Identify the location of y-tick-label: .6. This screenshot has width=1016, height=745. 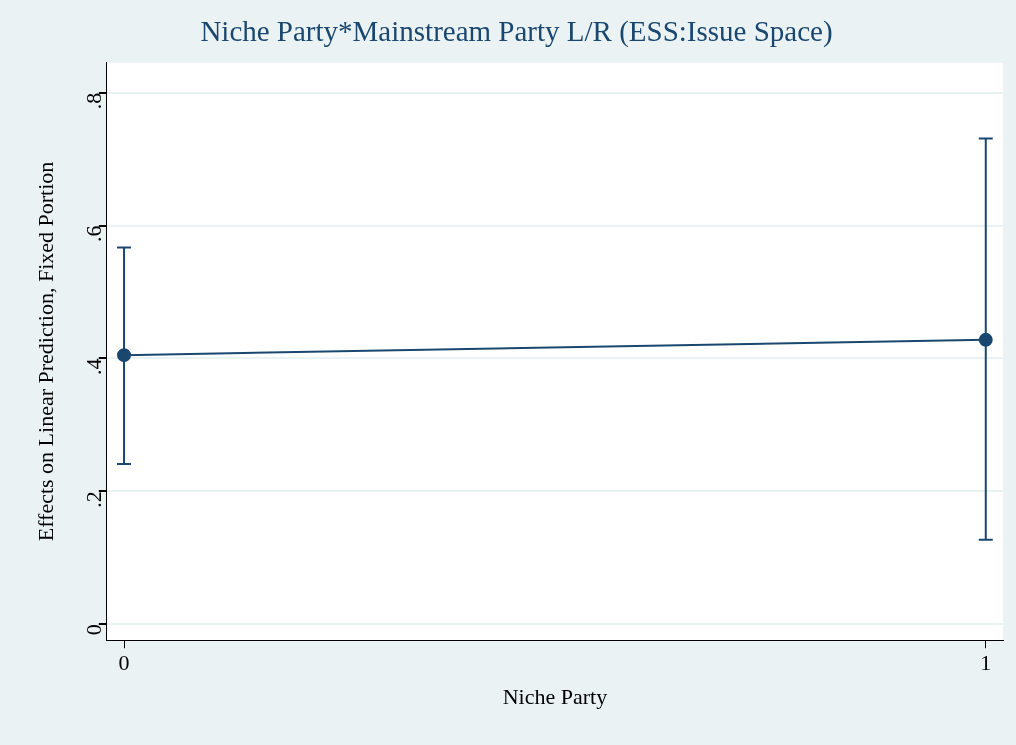
(93, 234).